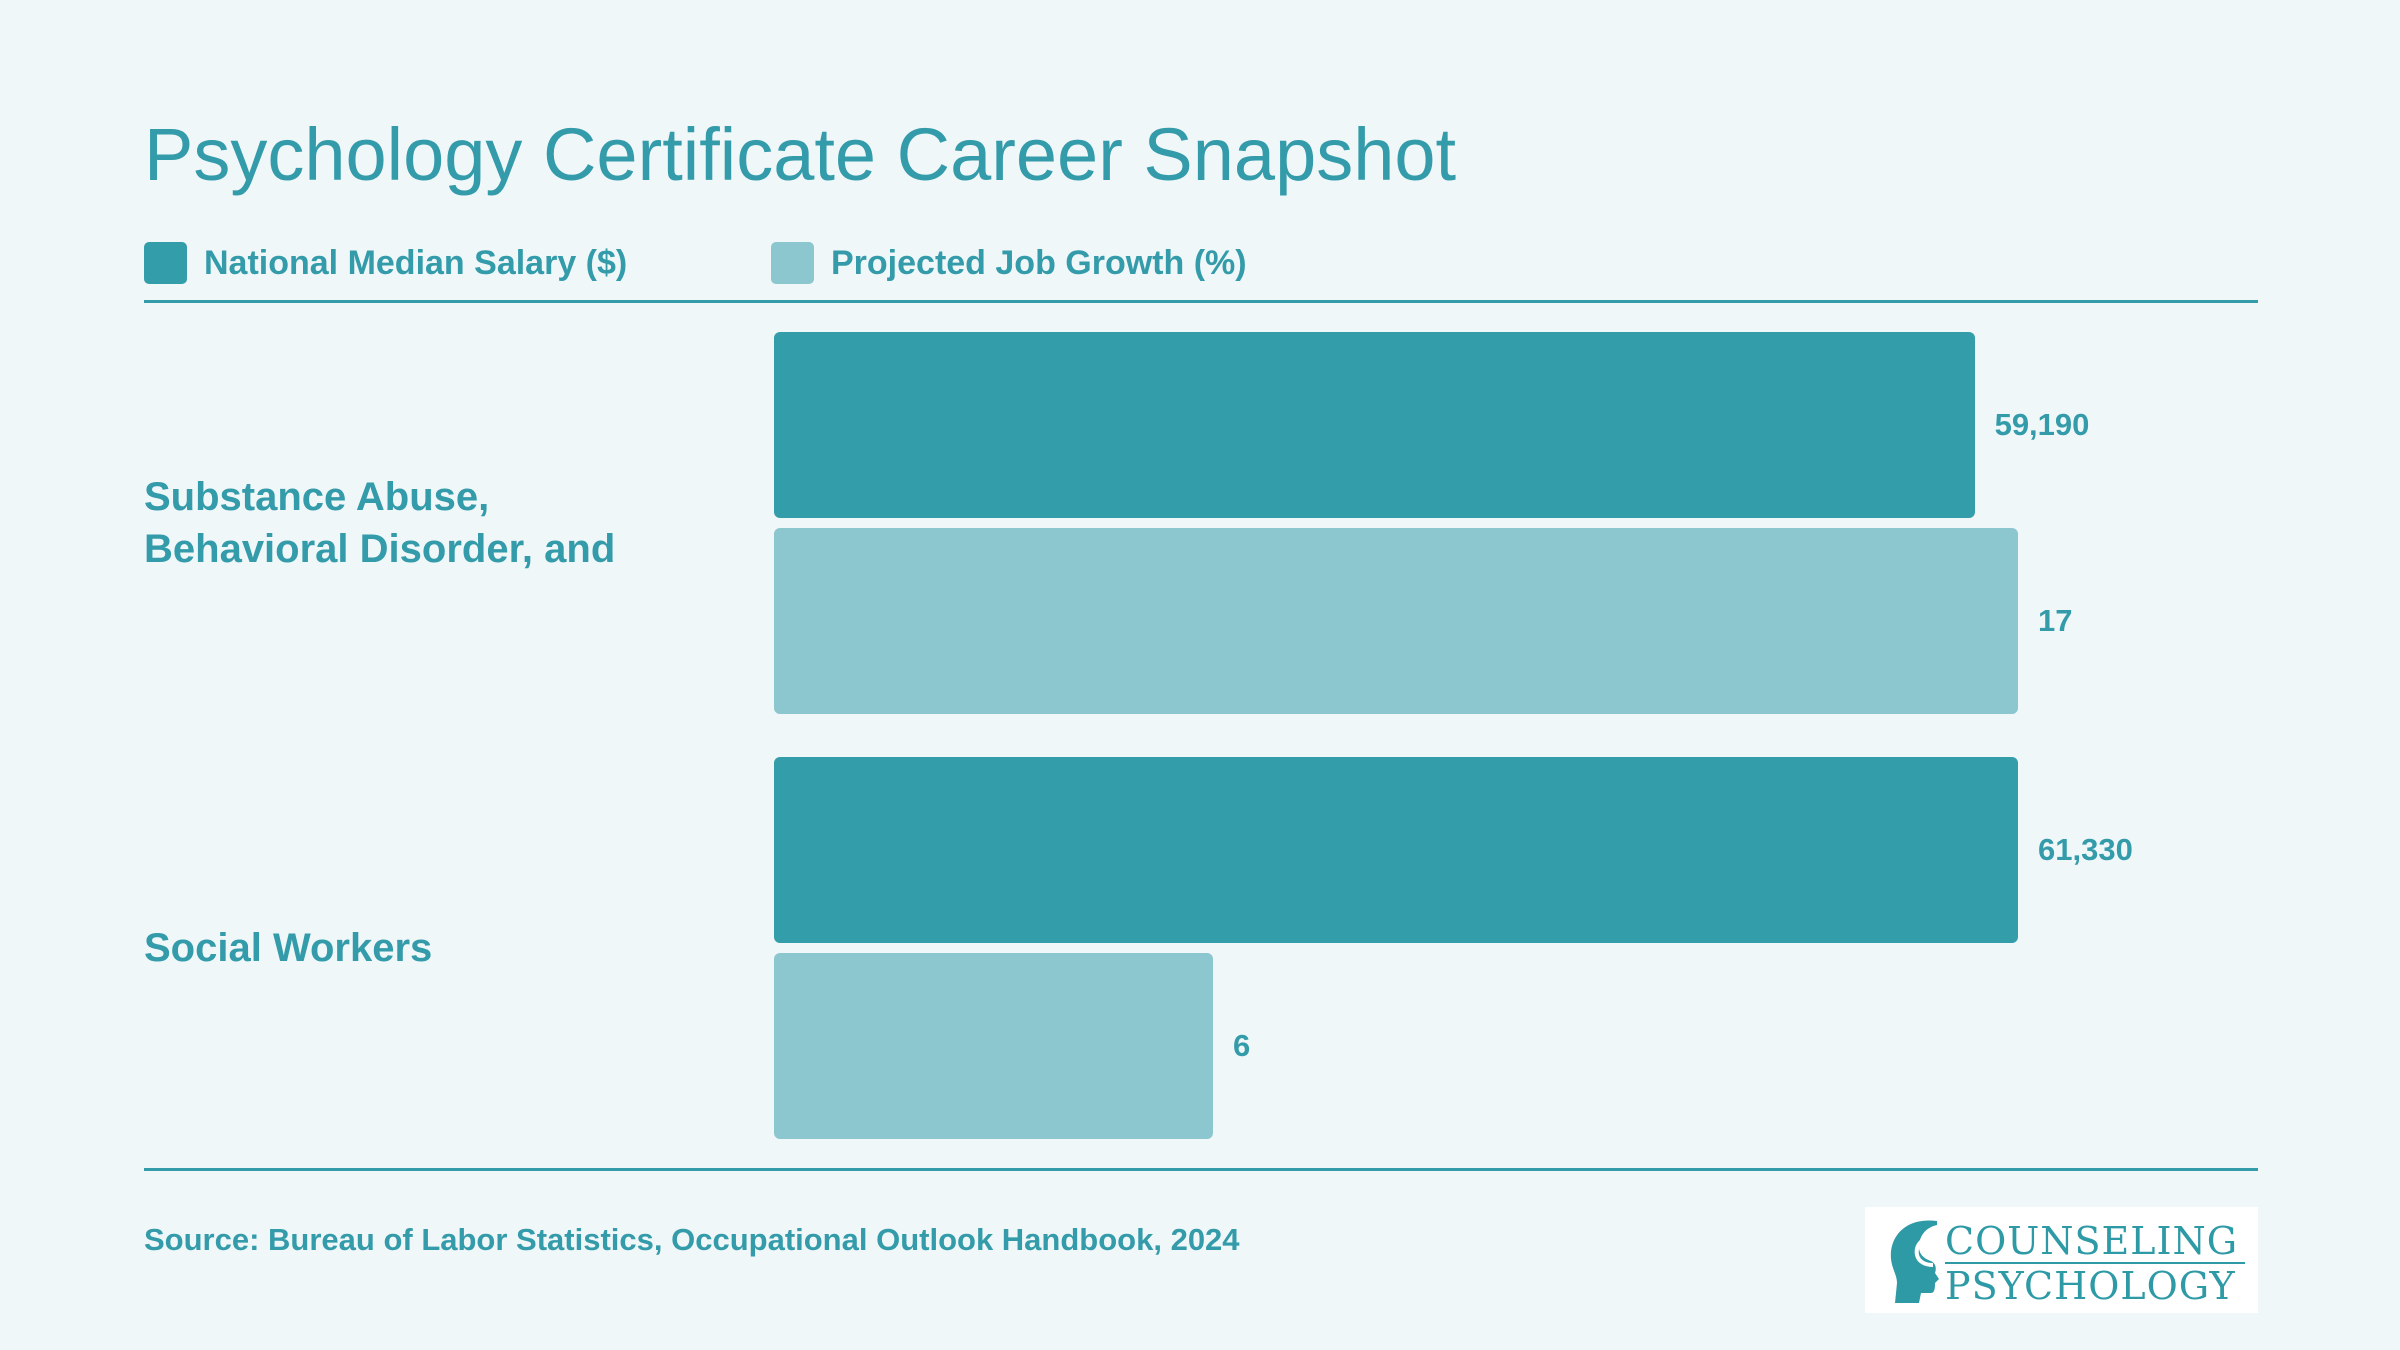 This screenshot has width=2400, height=1350. I want to click on logo-divider, so click(2095, 1263).